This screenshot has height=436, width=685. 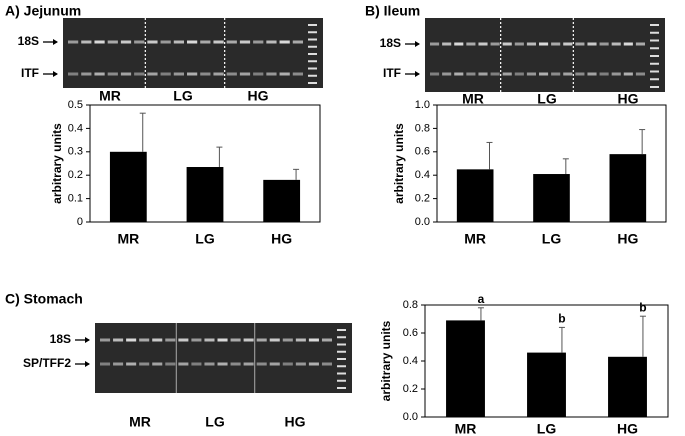 What do you see at coordinates (627, 428) in the screenshot?
I see `x-tick-label: HG` at bounding box center [627, 428].